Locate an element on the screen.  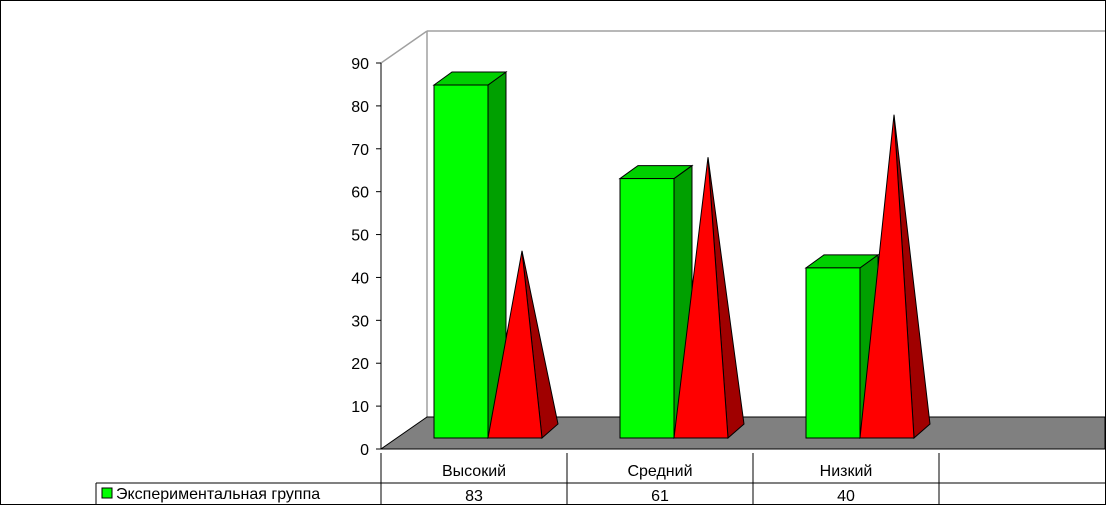
x-category-label: Высокий is located at coordinates (474, 471).